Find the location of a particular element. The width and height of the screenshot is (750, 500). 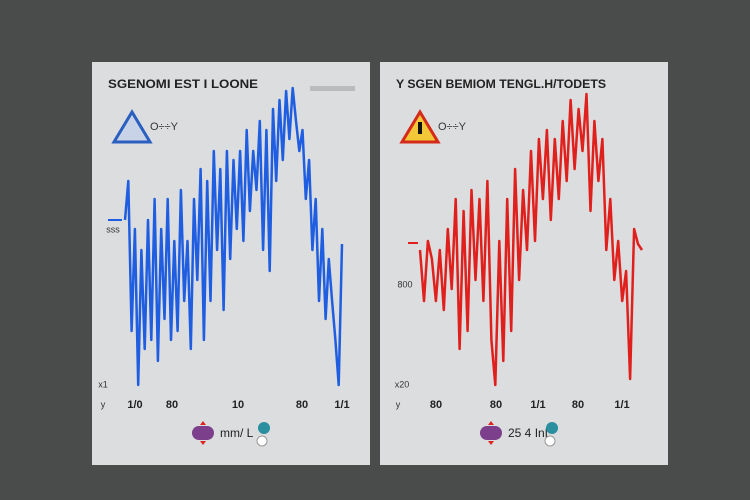

chart-title: SGENOMI EST I LOONE is located at coordinates (183, 84).